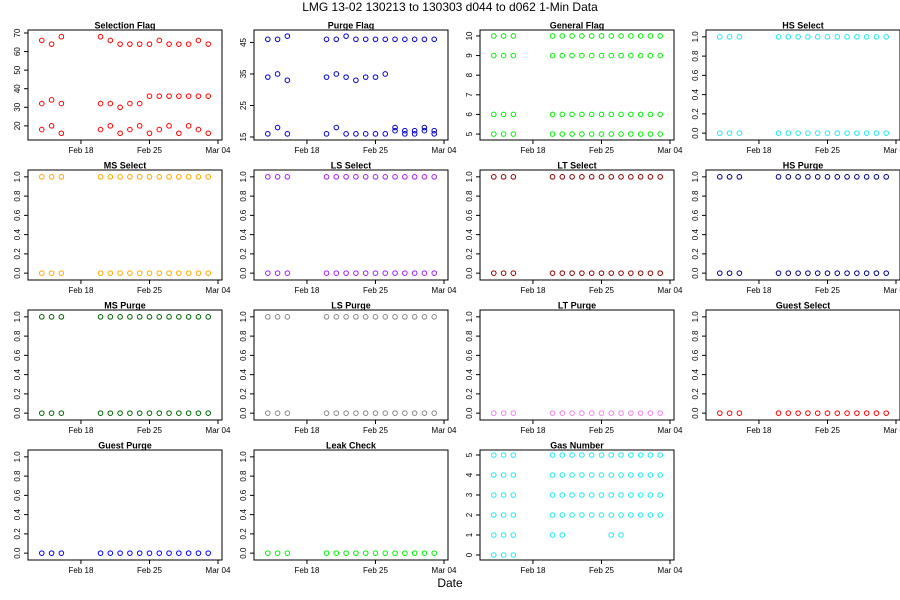 Image resolution: width=900 pixels, height=600 pixels. What do you see at coordinates (577, 445) in the screenshot?
I see `panel-title: Gas Number` at bounding box center [577, 445].